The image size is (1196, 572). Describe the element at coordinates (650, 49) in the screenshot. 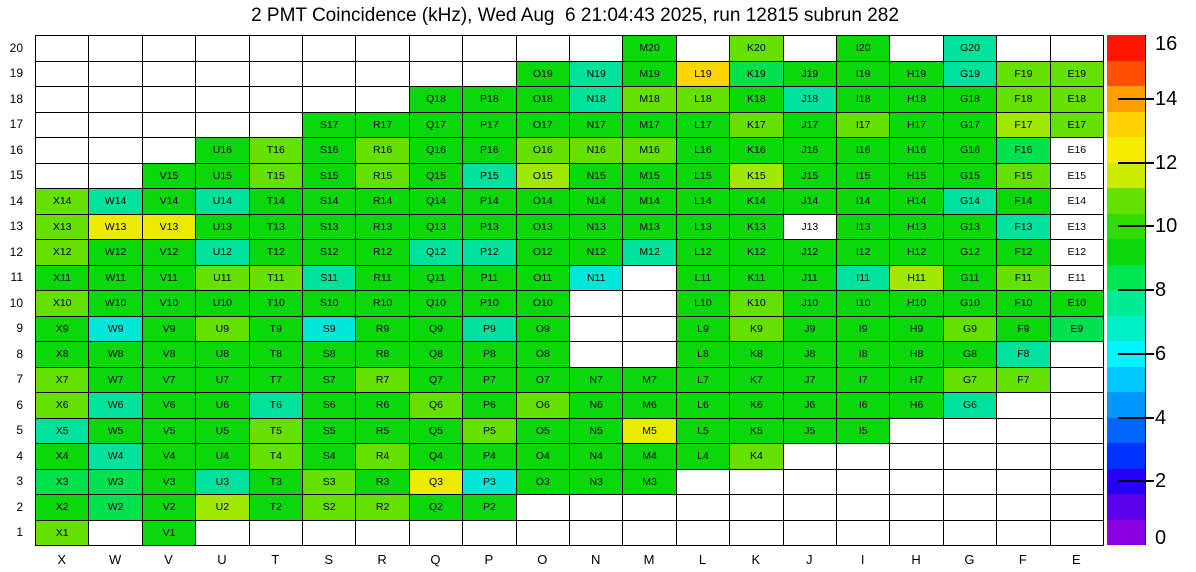

I see `heatmap-cell: M20` at that location.